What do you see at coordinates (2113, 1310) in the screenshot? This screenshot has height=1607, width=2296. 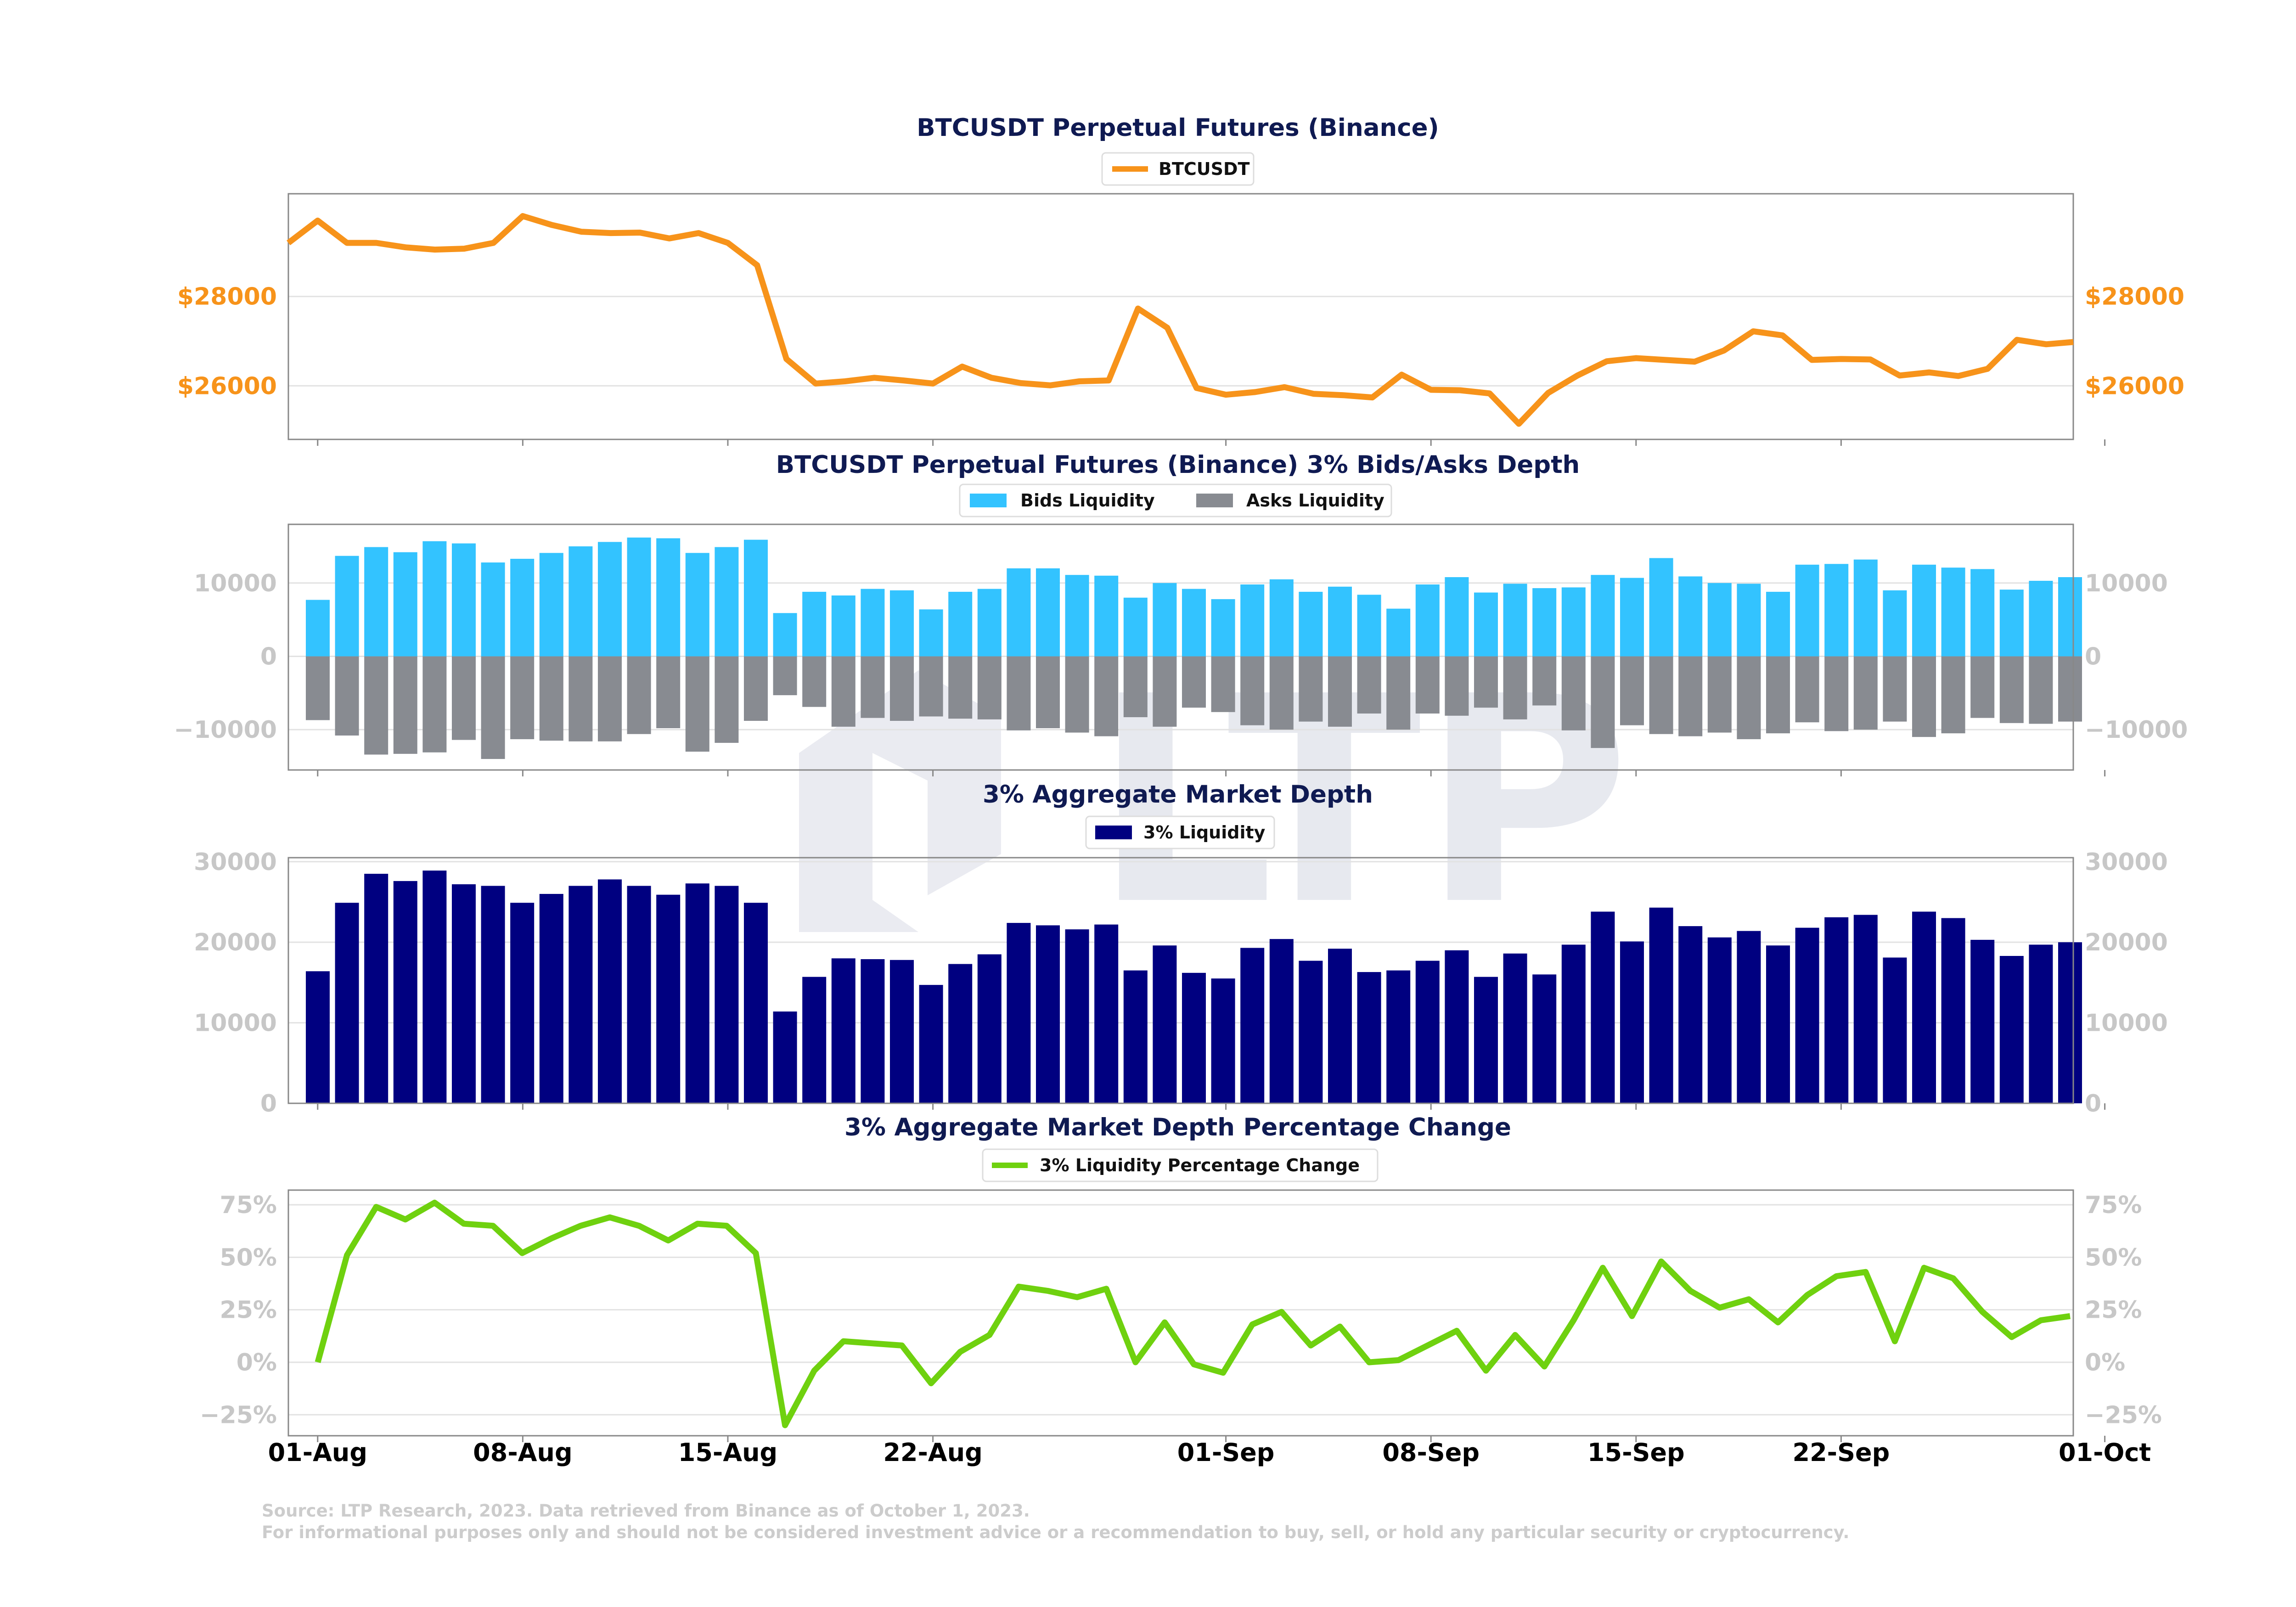 I see `y-tick-right: 25%` at bounding box center [2113, 1310].